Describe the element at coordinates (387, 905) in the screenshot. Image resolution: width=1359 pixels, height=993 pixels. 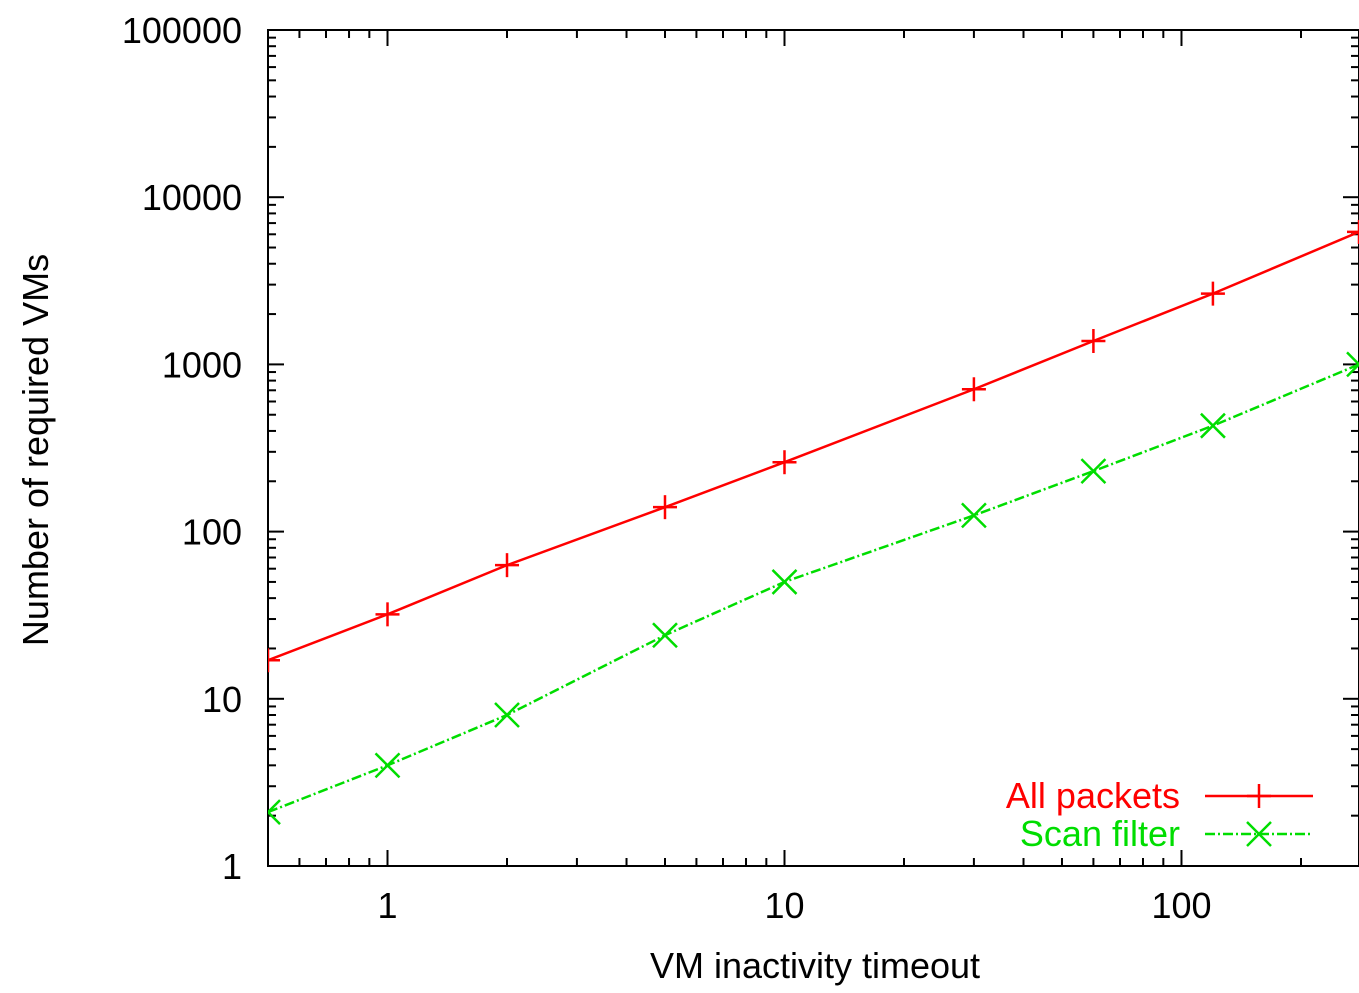
I see `x-tick-label: 1` at that location.